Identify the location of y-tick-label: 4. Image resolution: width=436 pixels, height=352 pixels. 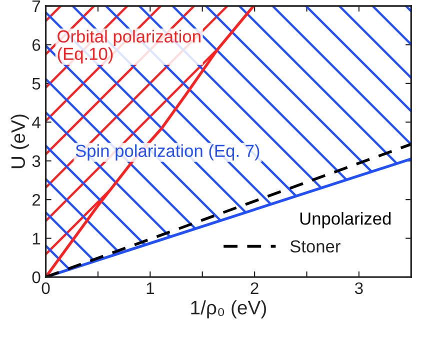
(36, 122).